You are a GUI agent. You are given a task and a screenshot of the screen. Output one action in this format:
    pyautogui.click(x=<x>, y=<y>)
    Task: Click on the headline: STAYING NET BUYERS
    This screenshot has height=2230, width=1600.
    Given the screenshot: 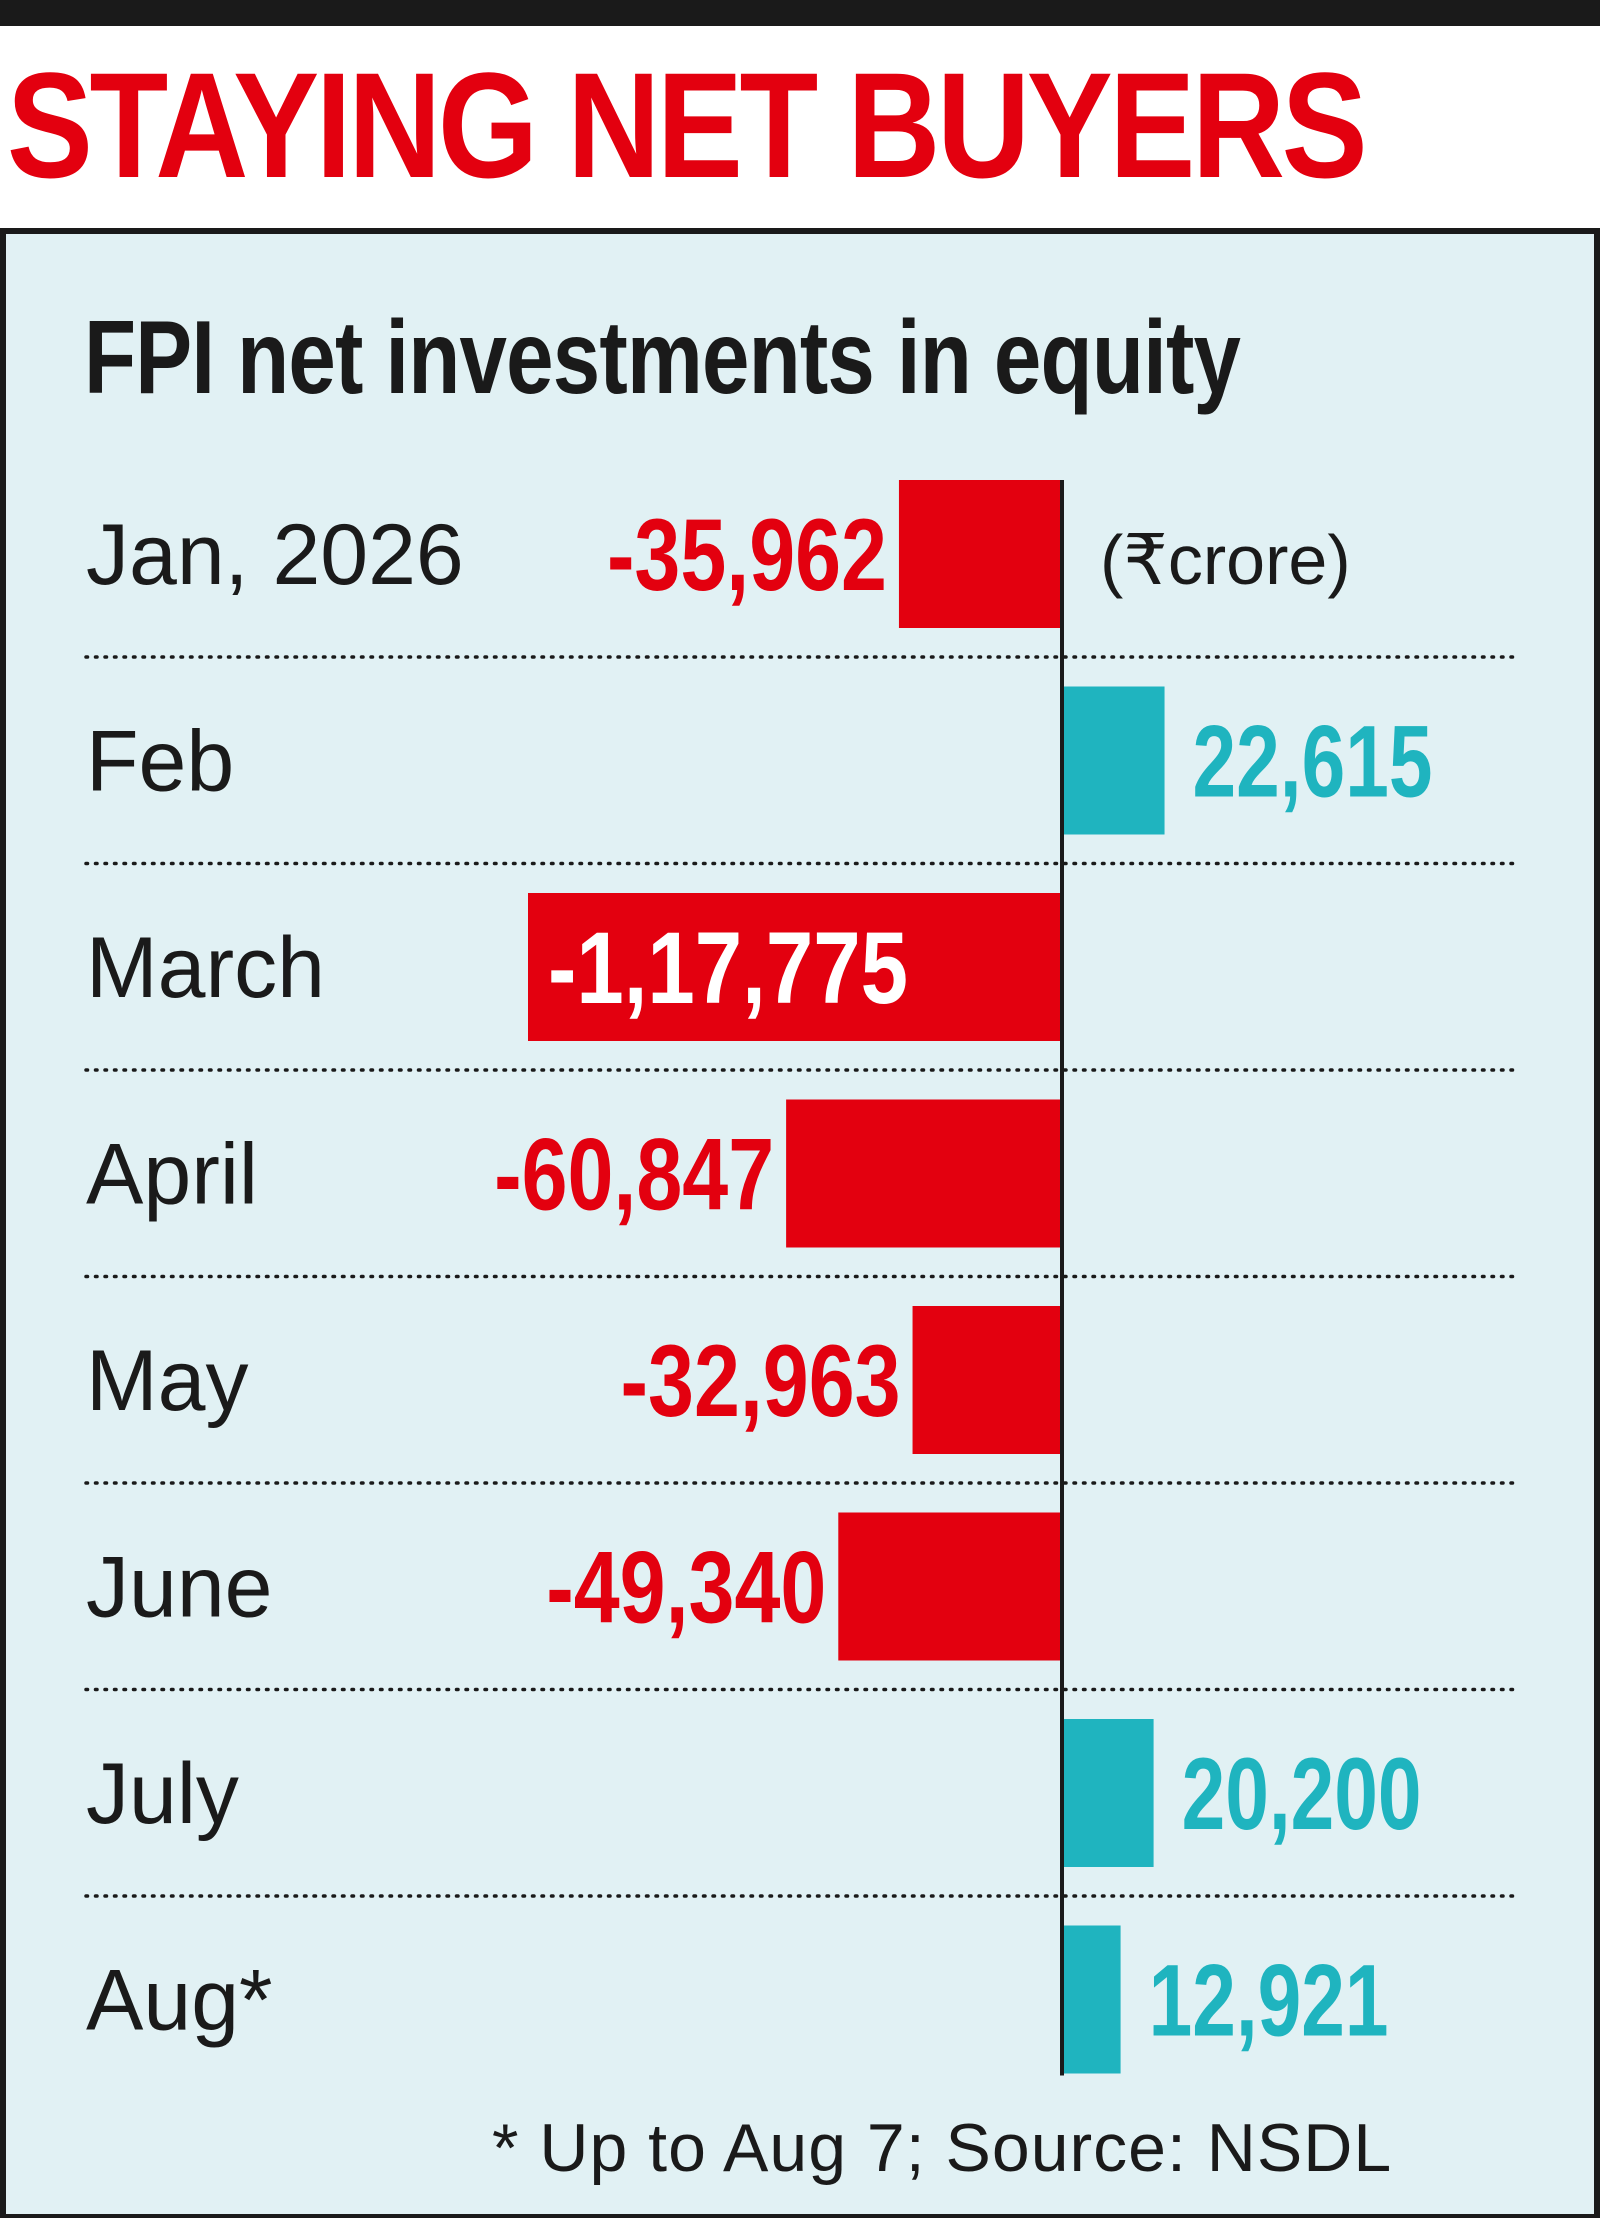 What is the action you would take?
    pyautogui.click(x=687, y=125)
    